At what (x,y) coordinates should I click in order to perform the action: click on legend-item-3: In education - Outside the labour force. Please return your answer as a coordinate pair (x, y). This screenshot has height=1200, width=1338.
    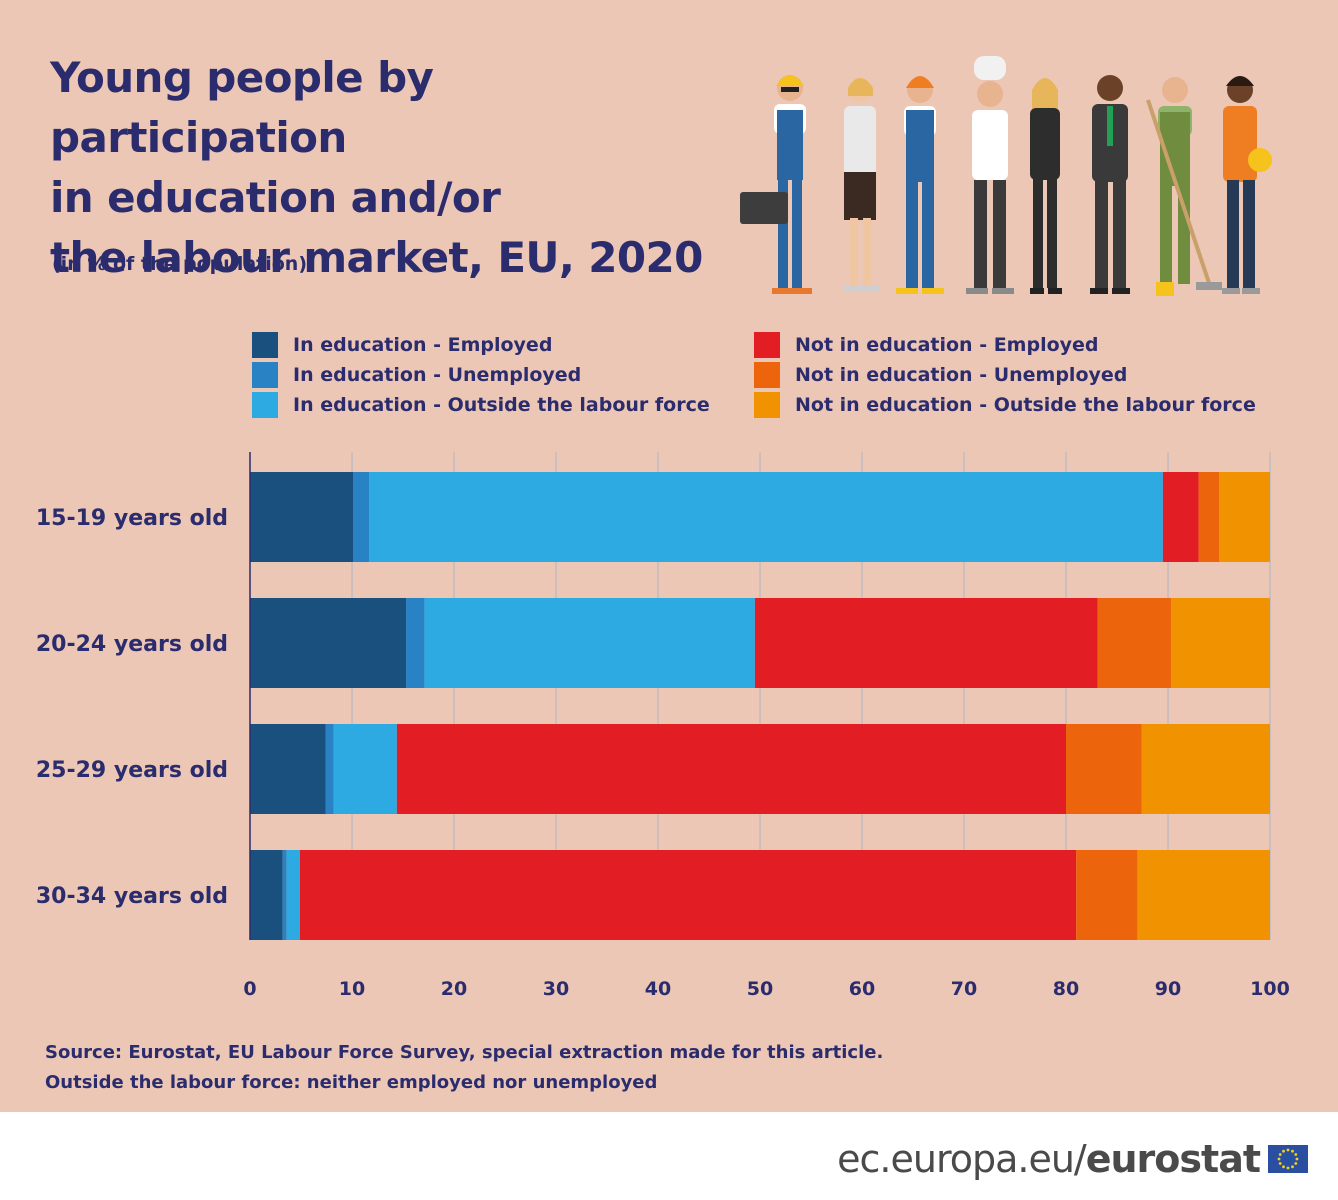
    Looking at the image, I should click on (481, 405).